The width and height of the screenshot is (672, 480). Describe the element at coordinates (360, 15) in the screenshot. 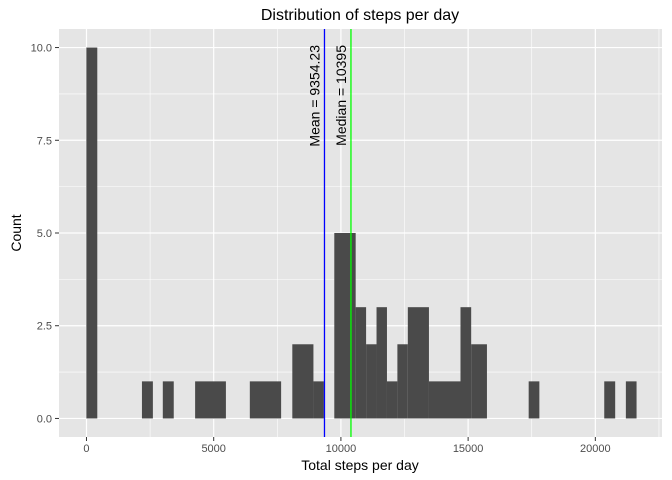

I see `chart-title: Distribution of steps per day` at that location.